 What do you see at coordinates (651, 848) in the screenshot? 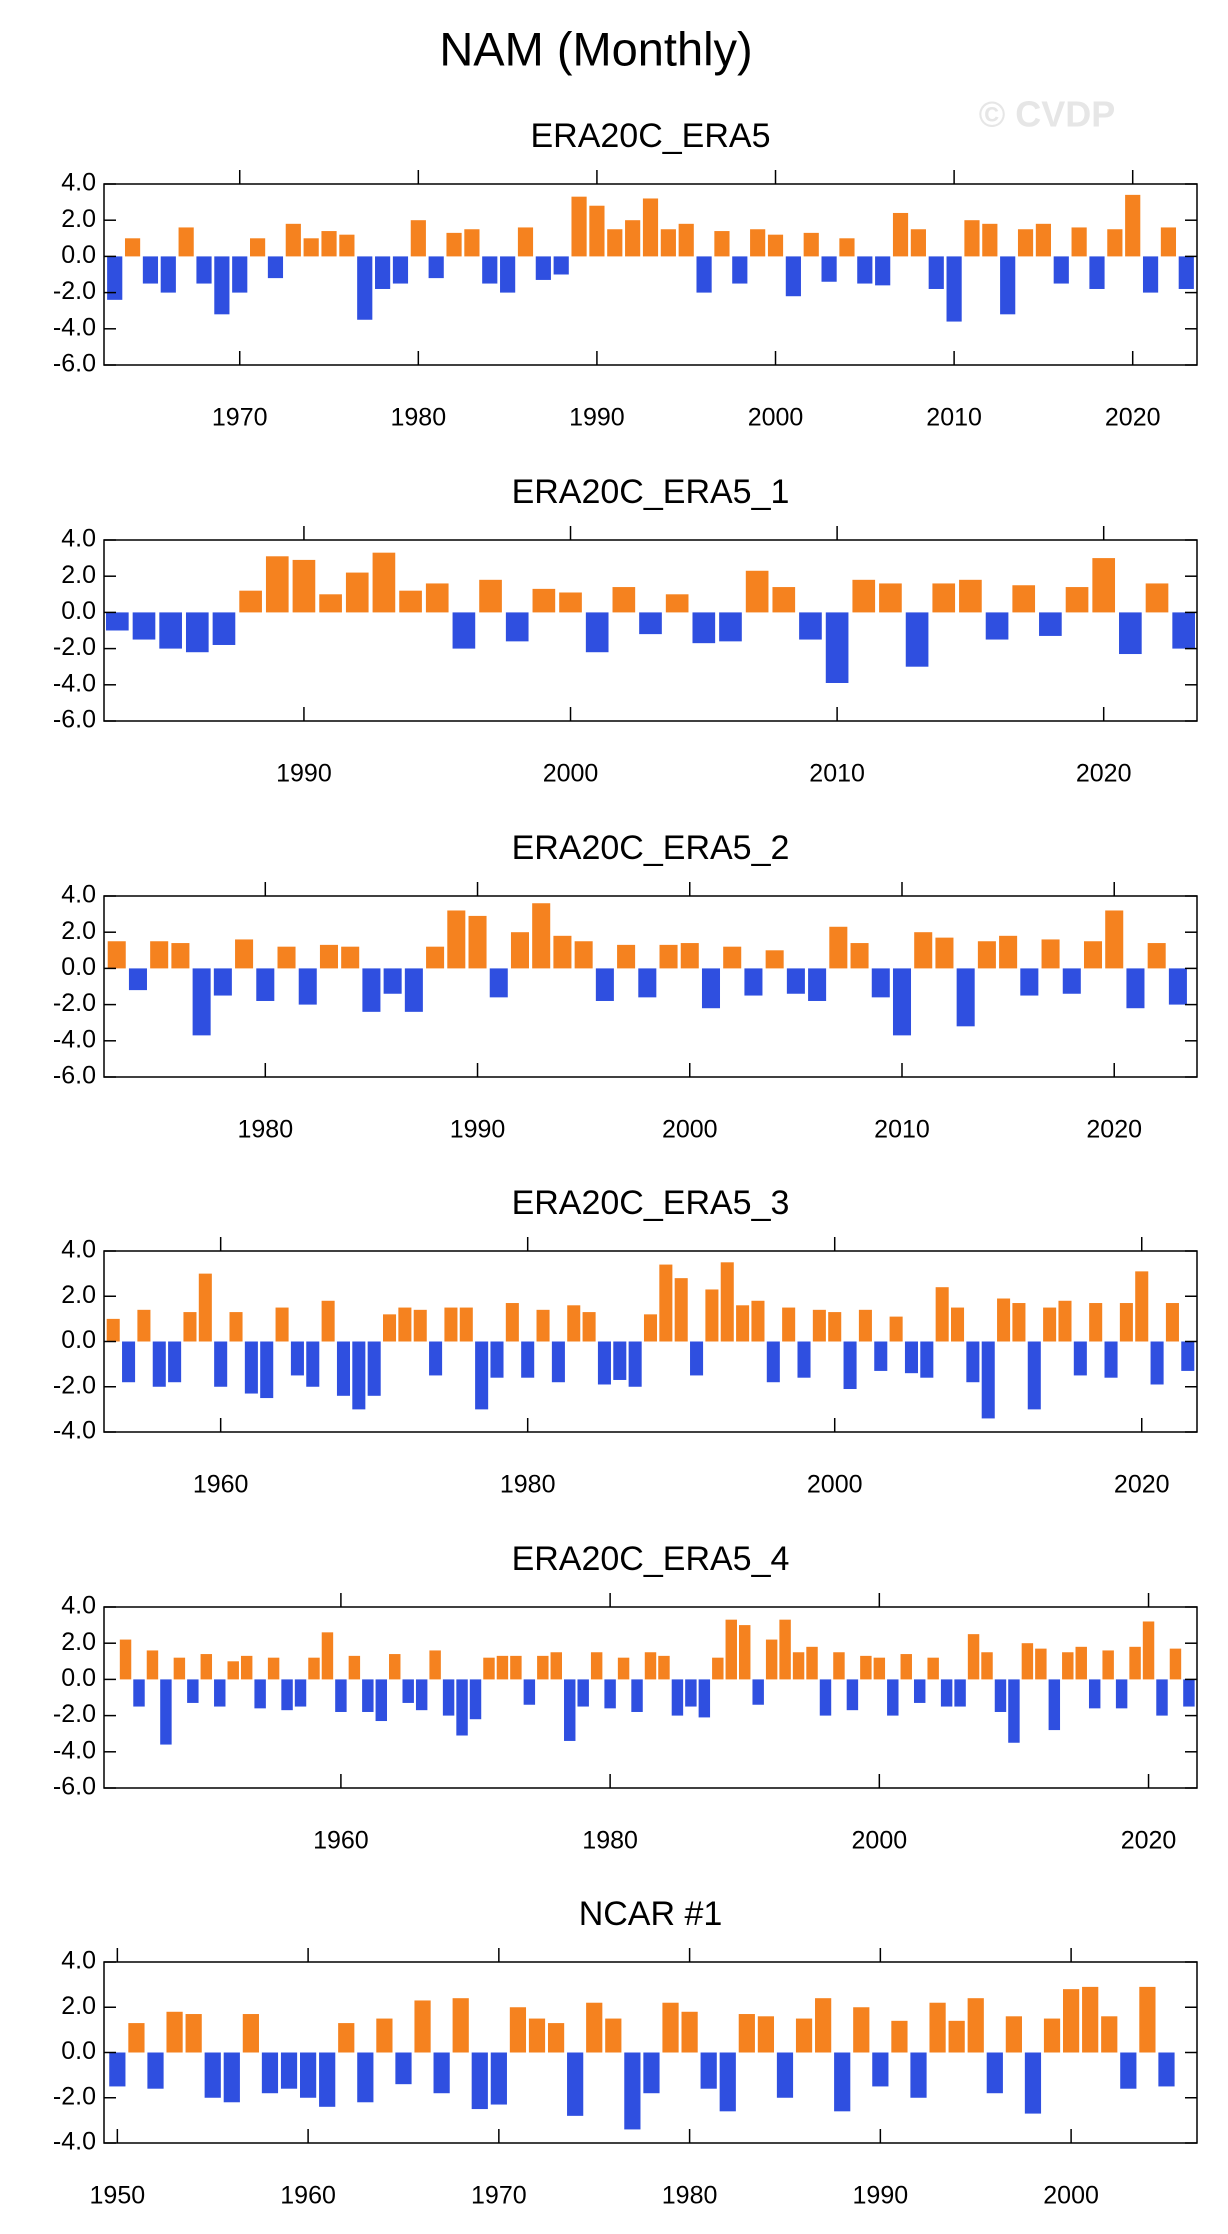
I see `panel-title: ERA20C_ERA5_2` at bounding box center [651, 848].